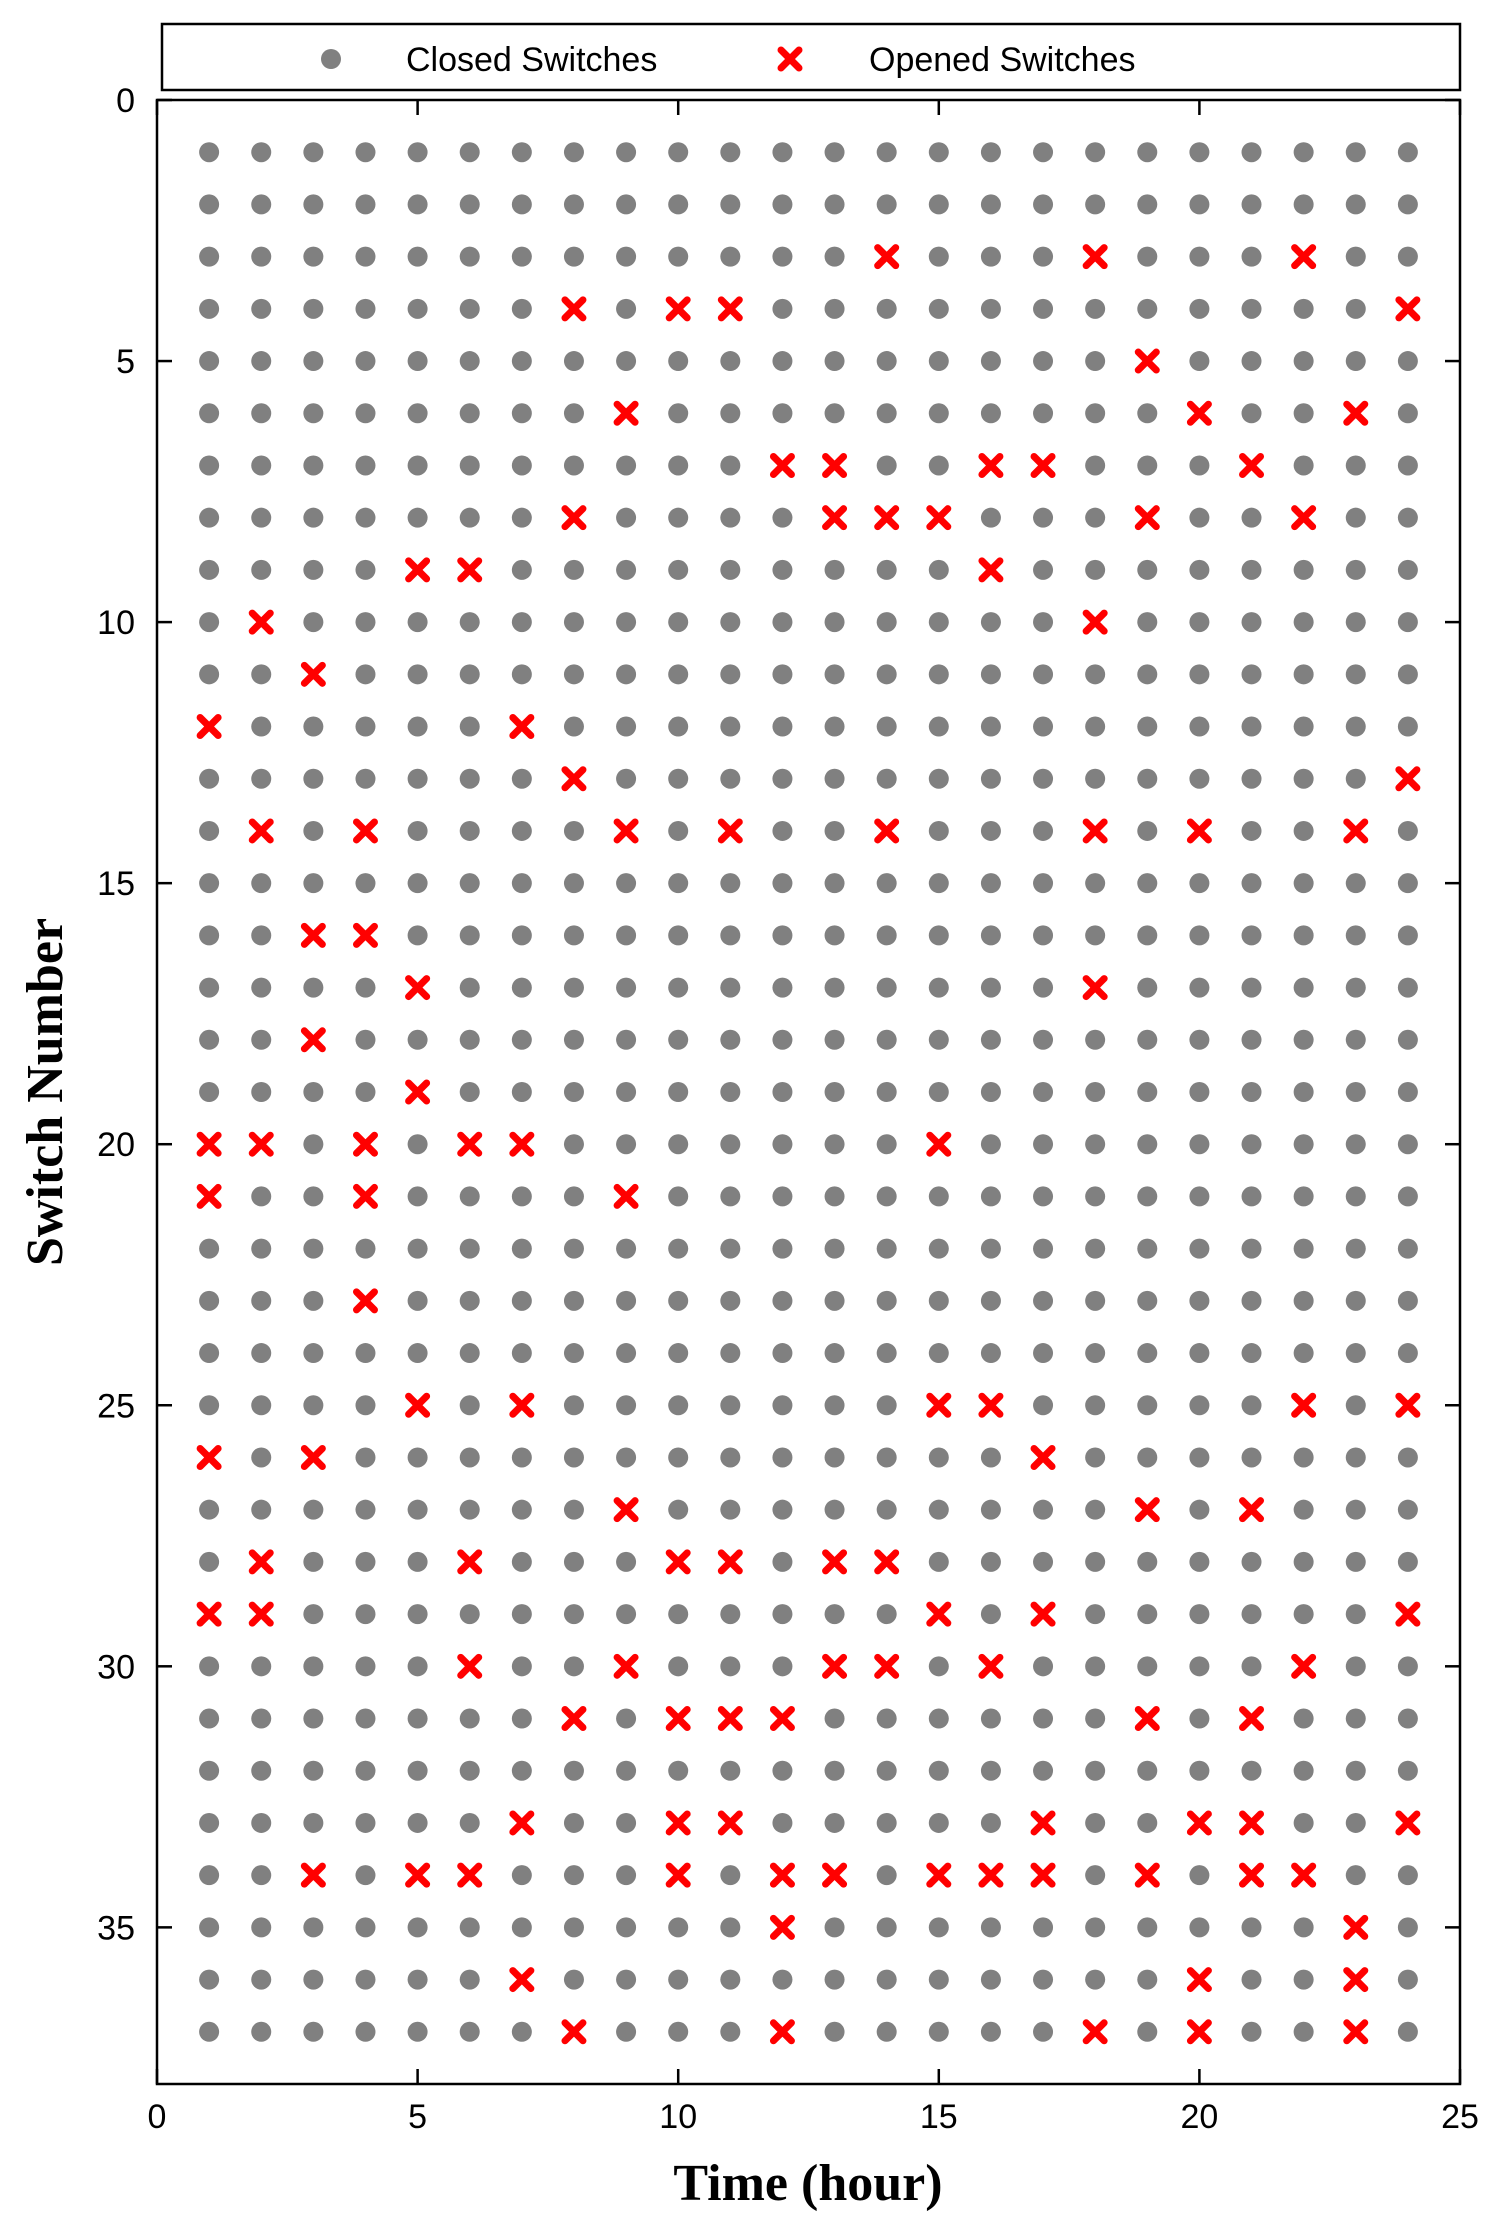 The height and width of the screenshot is (2230, 1502). Describe the element at coordinates (1460, 2117) in the screenshot. I see `x-tick-label: 25` at that location.